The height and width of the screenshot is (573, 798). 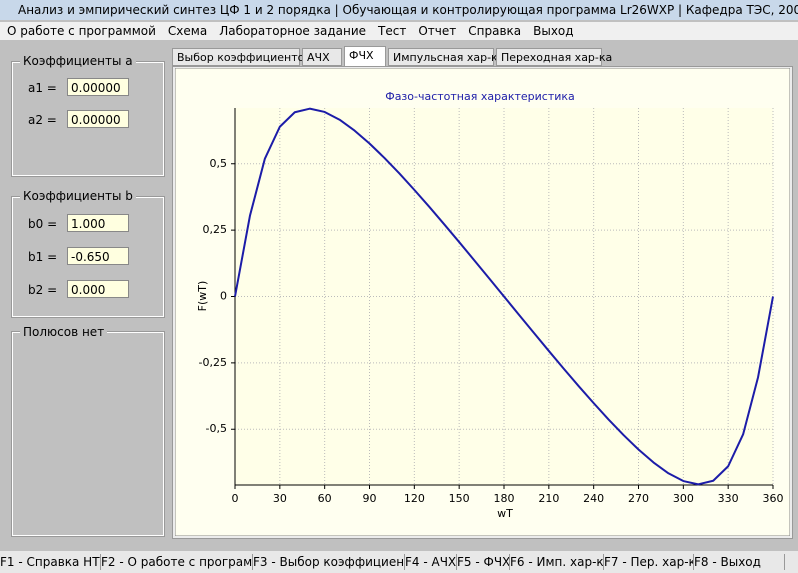 What do you see at coordinates (431, 562) in the screenshot?
I see `status-item: F4 - АЧХ` at bounding box center [431, 562].